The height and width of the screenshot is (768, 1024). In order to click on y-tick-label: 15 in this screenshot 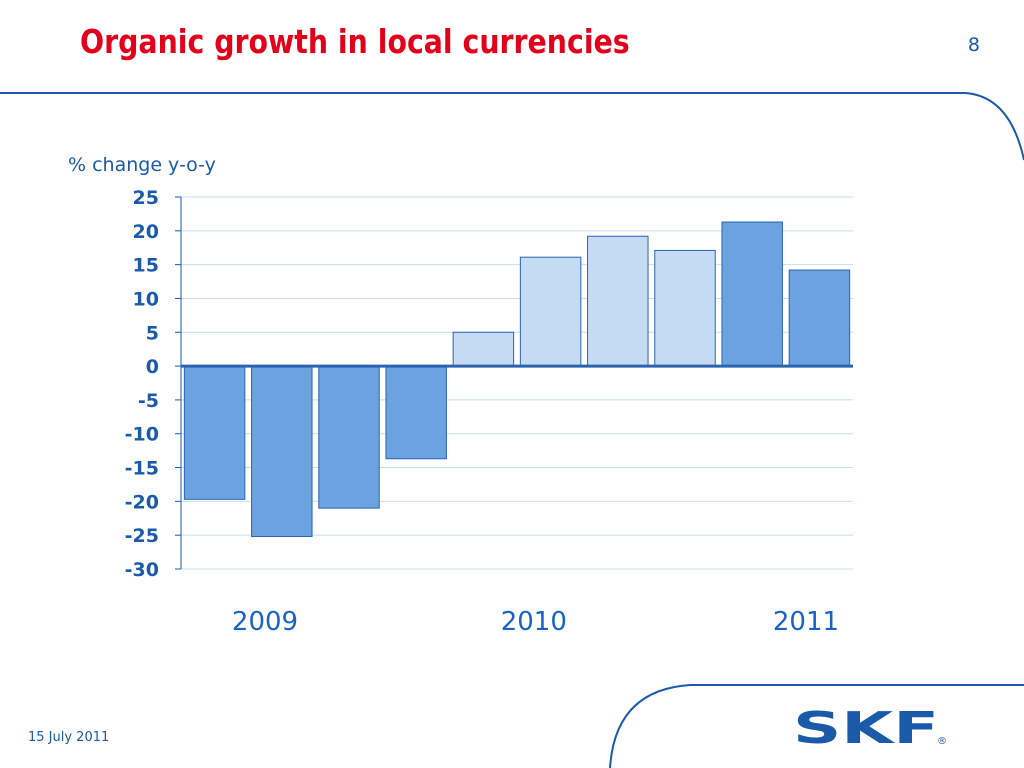, I will do `click(146, 266)`.